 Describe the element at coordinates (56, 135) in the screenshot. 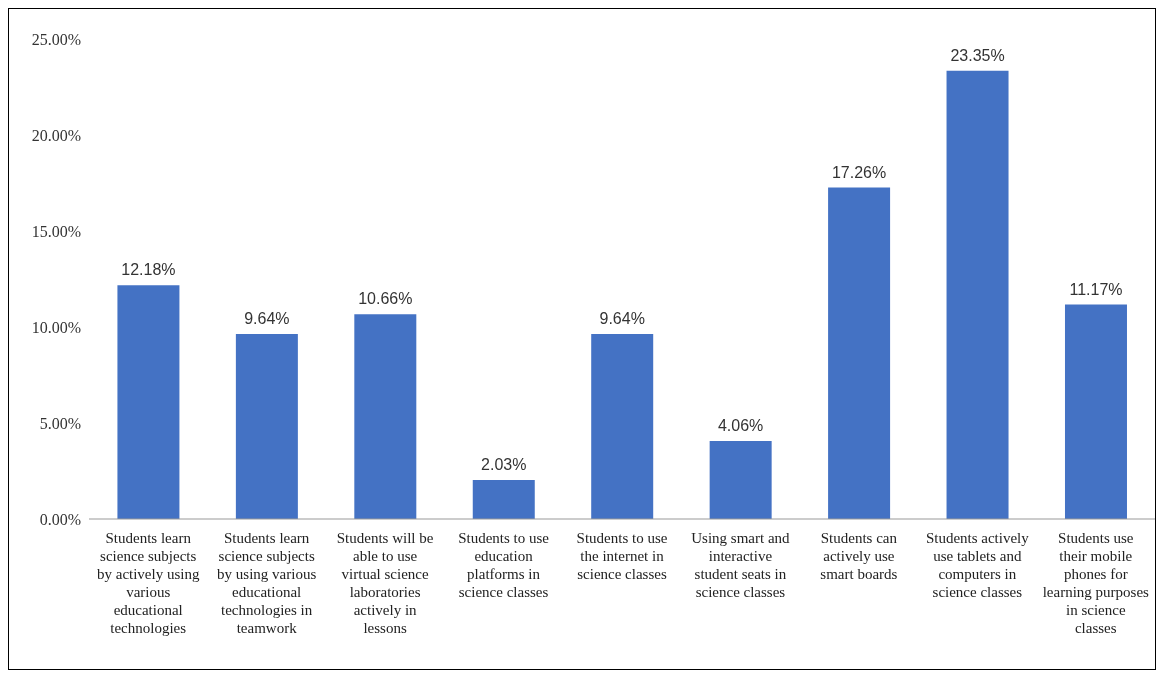

I see `y-tick-label: 20.00%` at that location.